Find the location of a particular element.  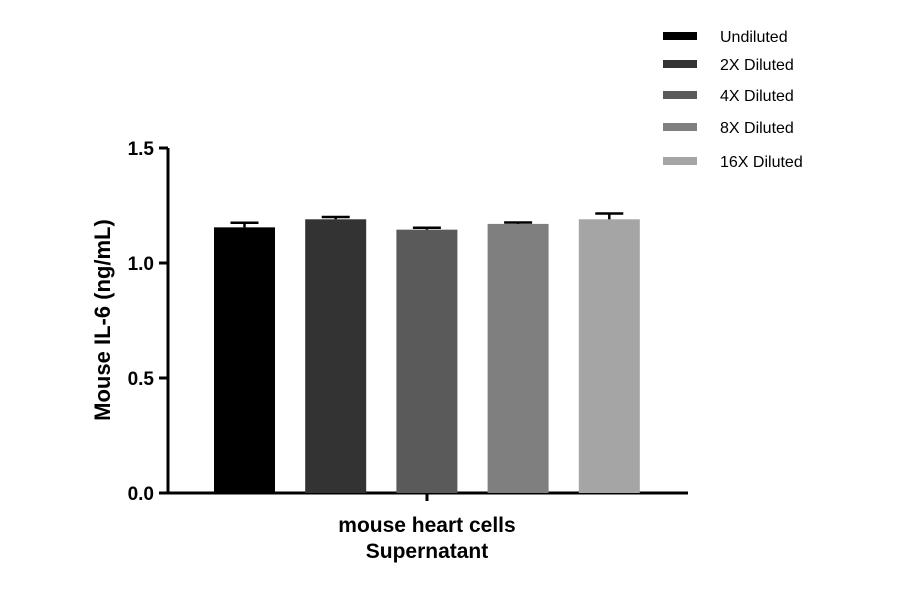

bar-4x-diluted is located at coordinates (427, 361).